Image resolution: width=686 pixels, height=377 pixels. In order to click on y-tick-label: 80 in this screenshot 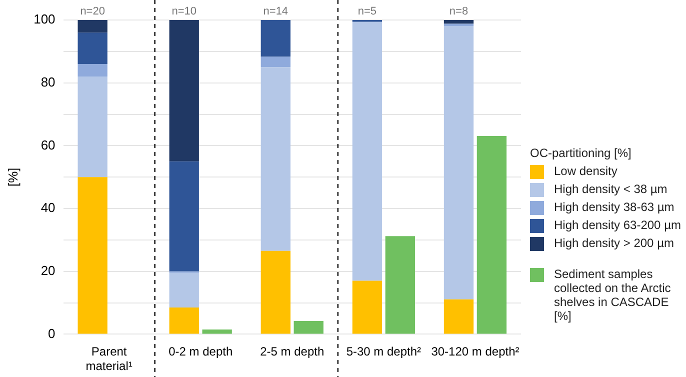, I will do `click(48, 82)`.